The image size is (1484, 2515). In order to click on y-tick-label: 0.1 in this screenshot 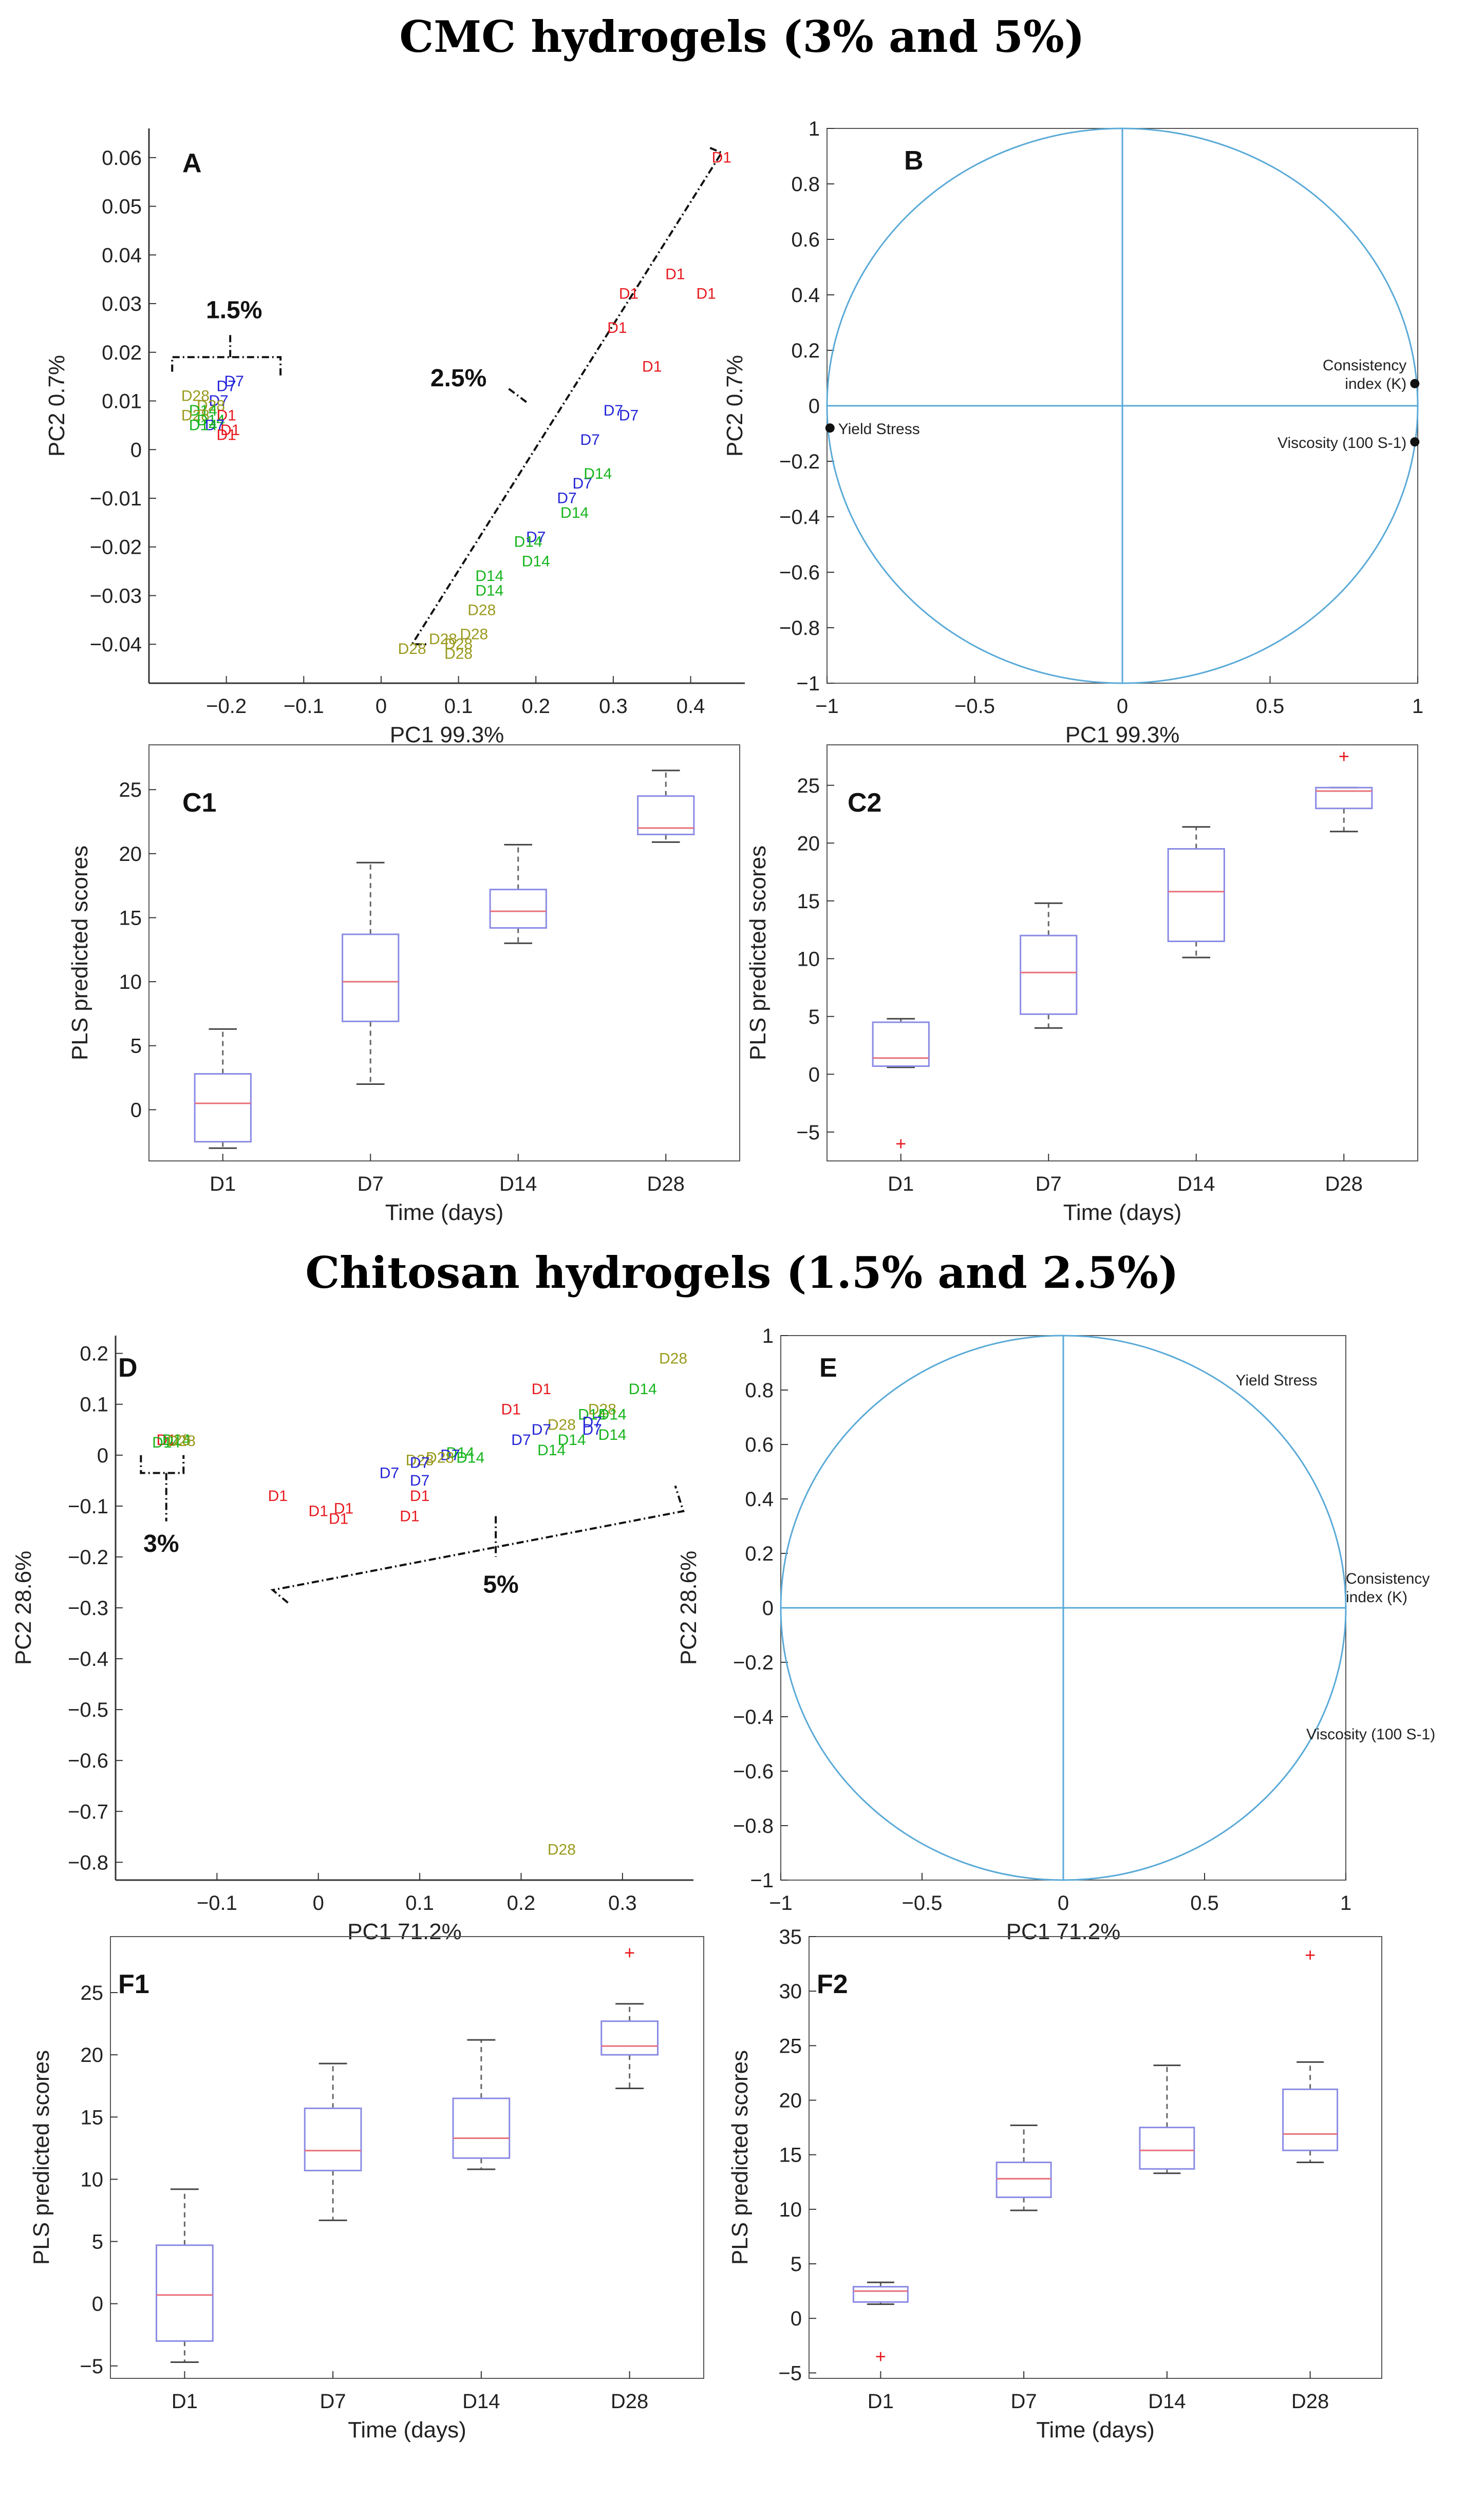, I will do `click(94, 1405)`.